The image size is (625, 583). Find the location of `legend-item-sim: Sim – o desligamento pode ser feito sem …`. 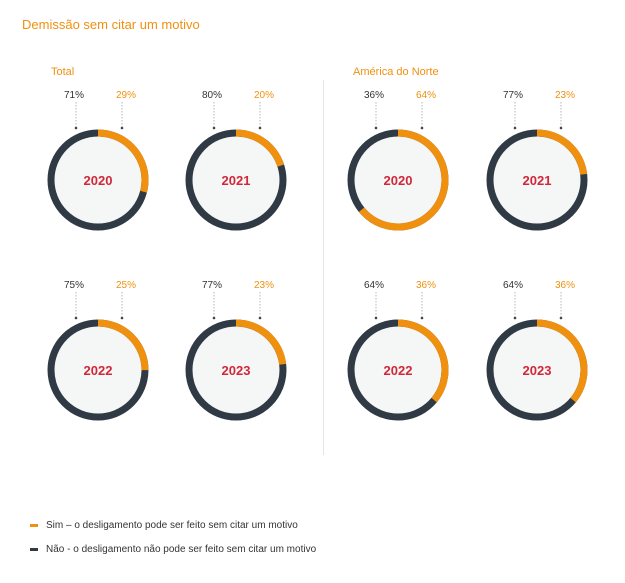

legend-item-sim: Sim – o desligamento pode ser feito sem … is located at coordinates (164, 525).